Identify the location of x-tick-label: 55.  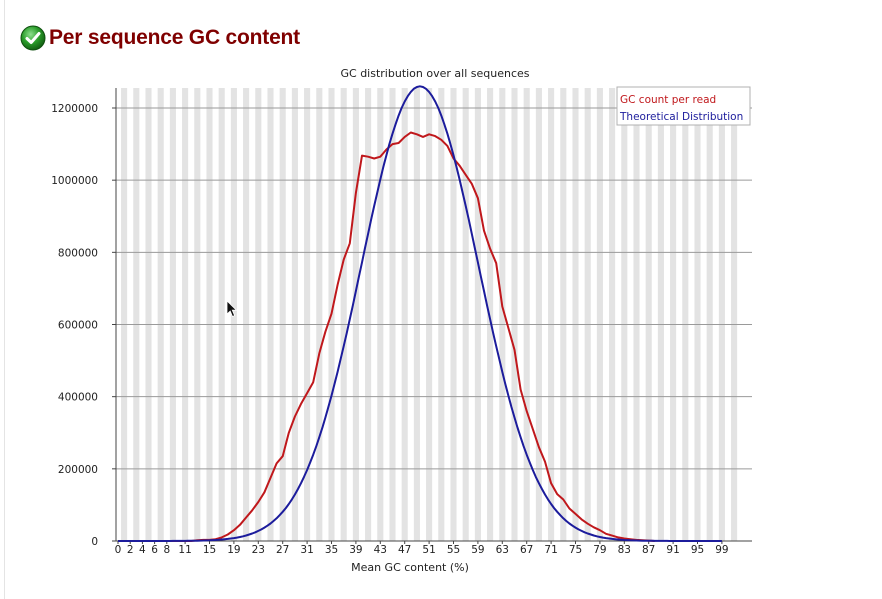
(453, 550).